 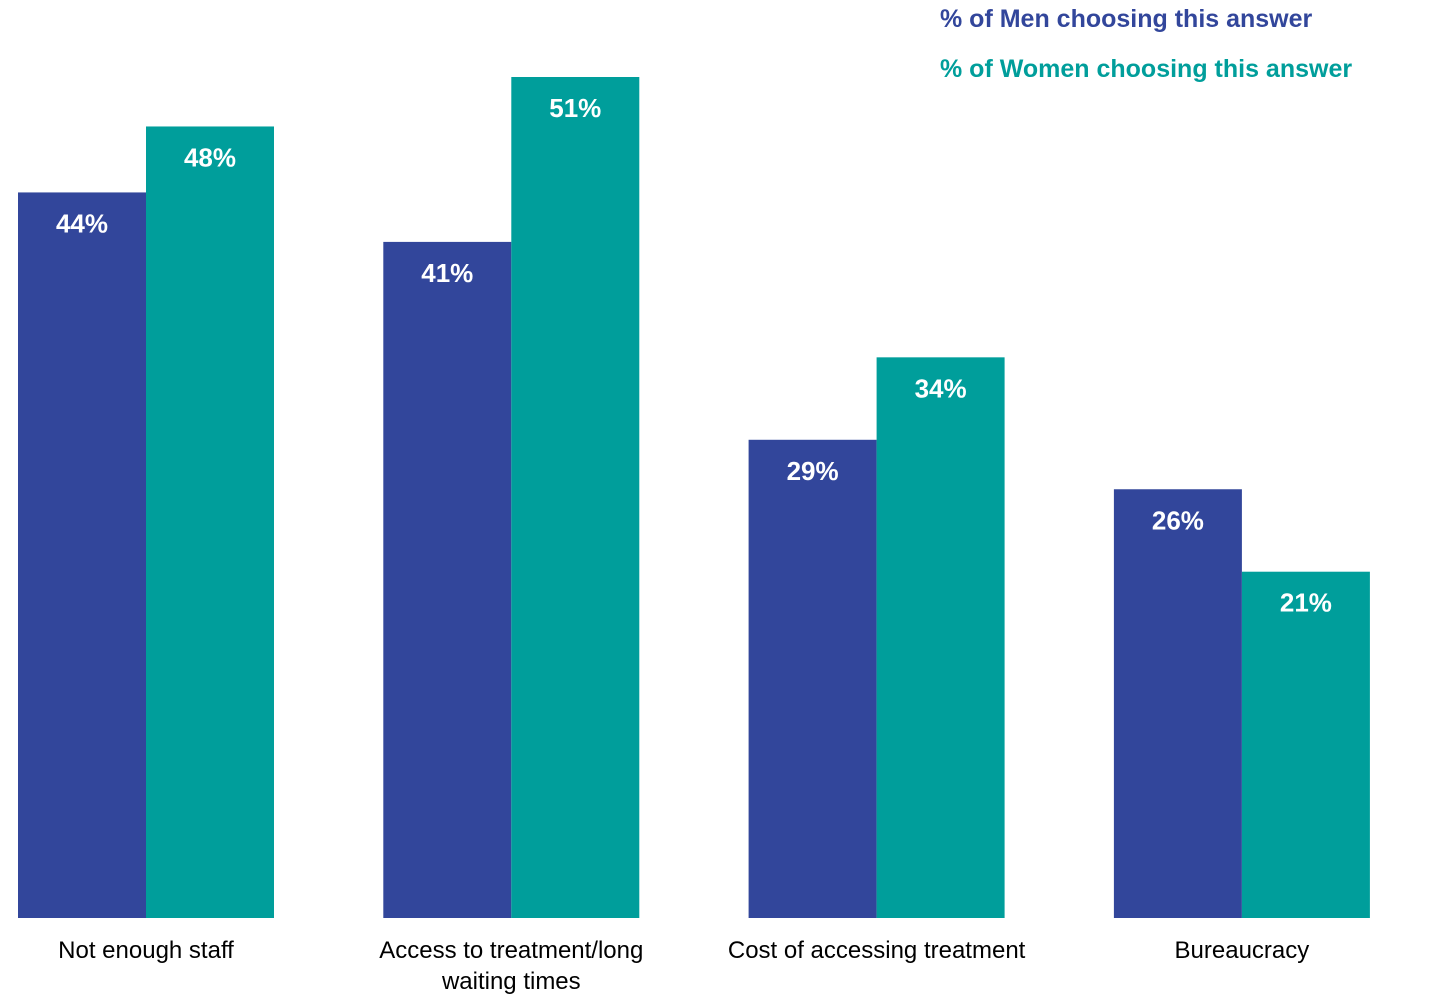 I want to click on category-label-2: Cost of accessing treatment, so click(x=877, y=950).